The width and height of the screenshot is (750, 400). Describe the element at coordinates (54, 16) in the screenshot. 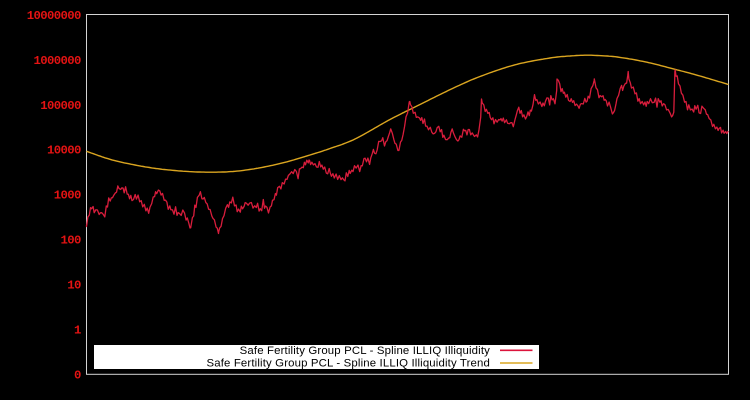

I see `svg-text: 10000000` at that location.